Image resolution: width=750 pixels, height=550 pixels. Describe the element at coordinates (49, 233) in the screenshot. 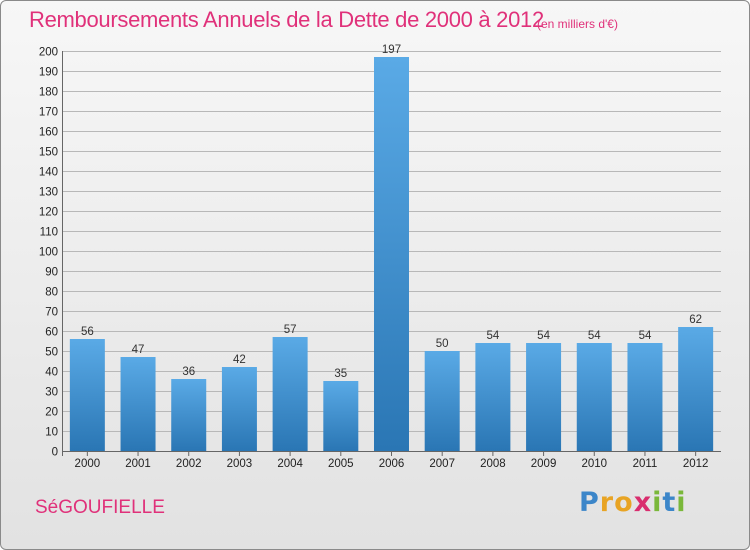

I see `y-tick-label: 110` at that location.